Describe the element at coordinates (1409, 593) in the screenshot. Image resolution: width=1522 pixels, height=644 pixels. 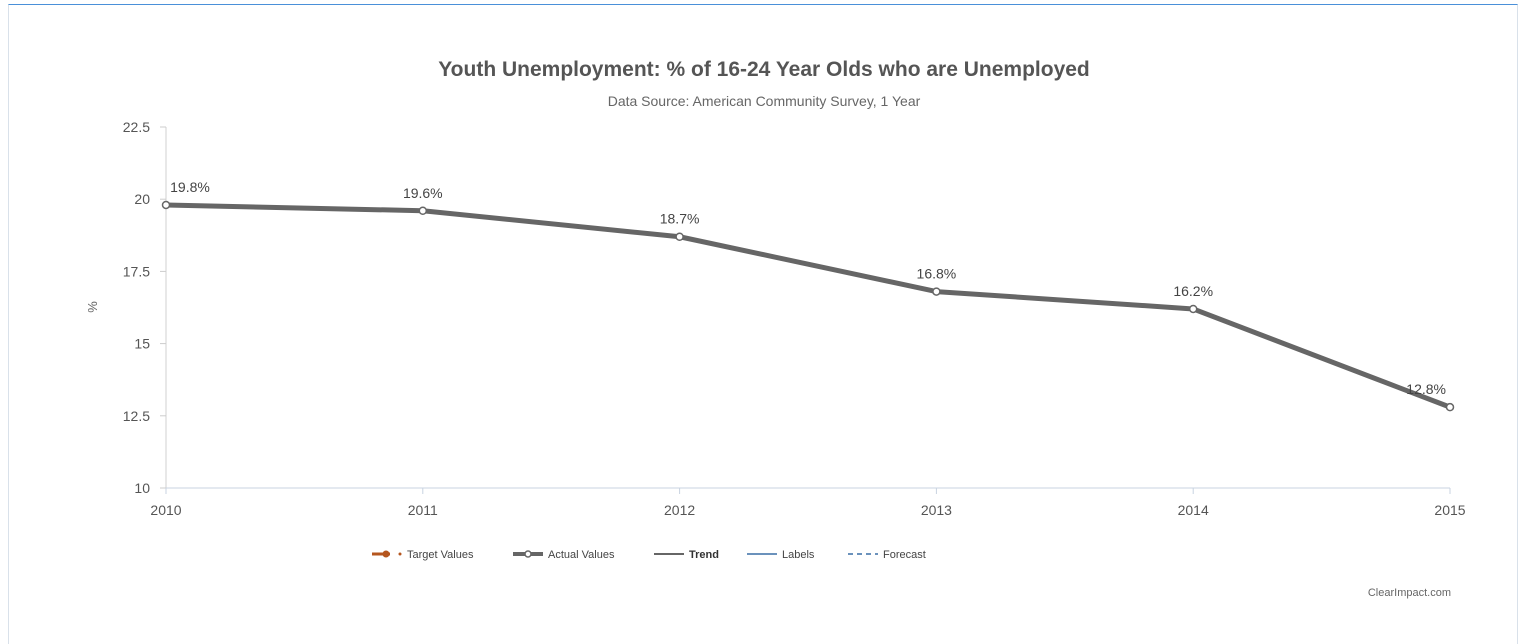
I see `credit-link: ClearImpact.com` at that location.